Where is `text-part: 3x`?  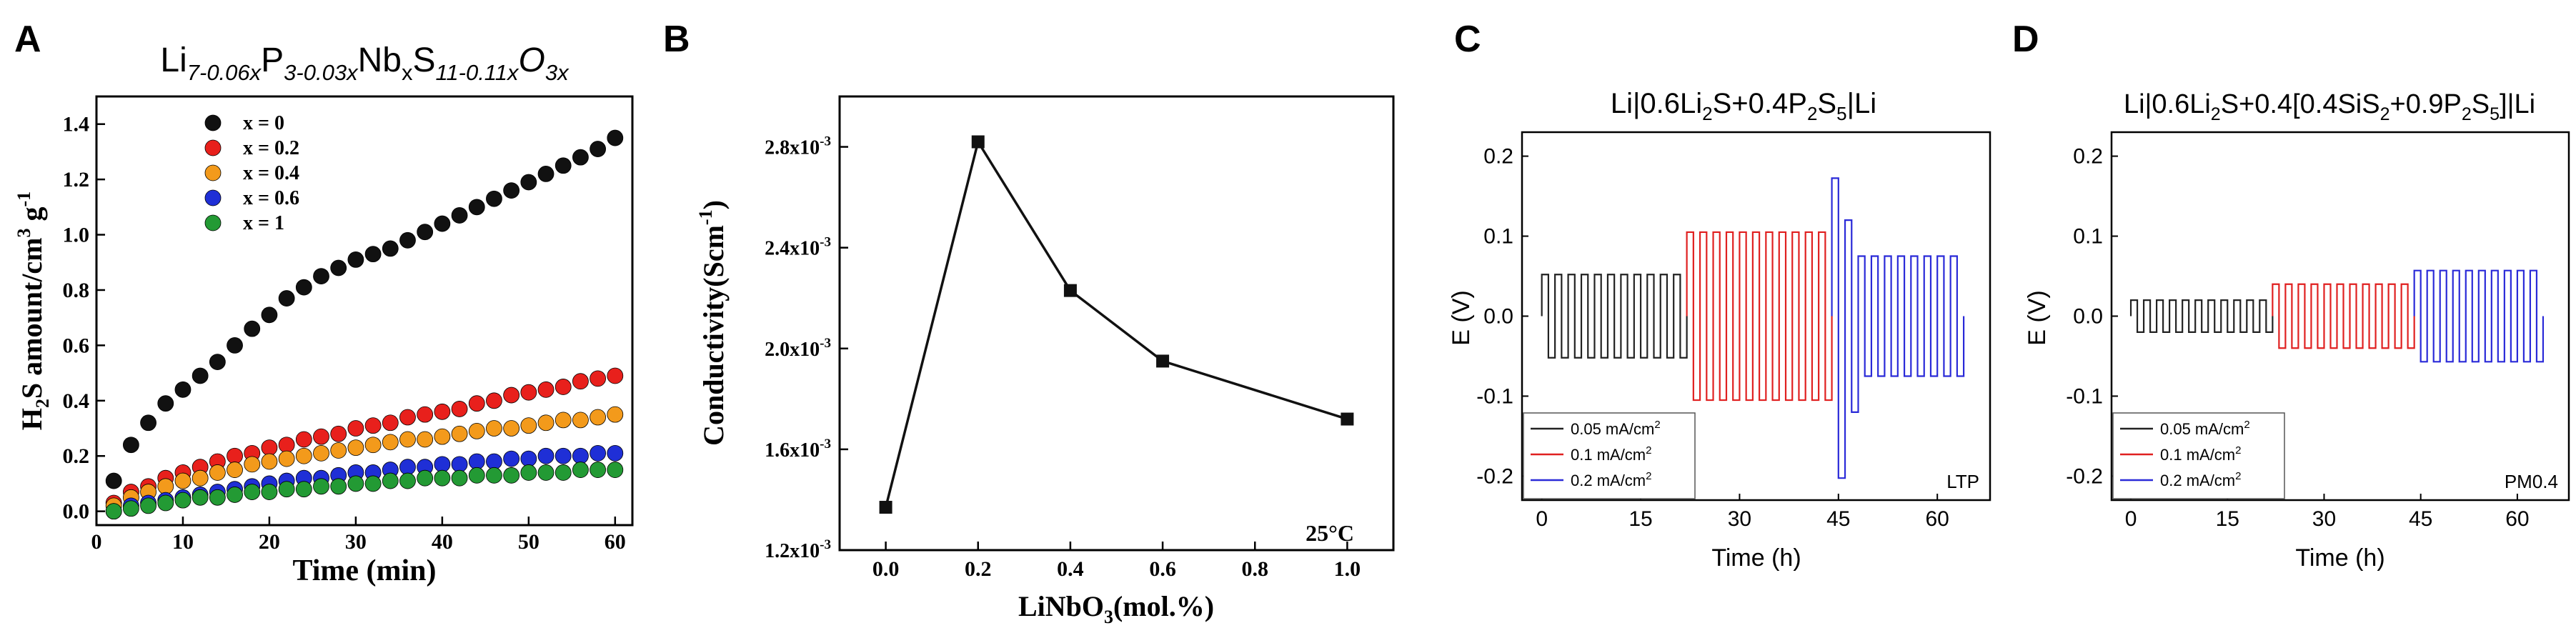
text-part: 3x is located at coordinates (557, 72).